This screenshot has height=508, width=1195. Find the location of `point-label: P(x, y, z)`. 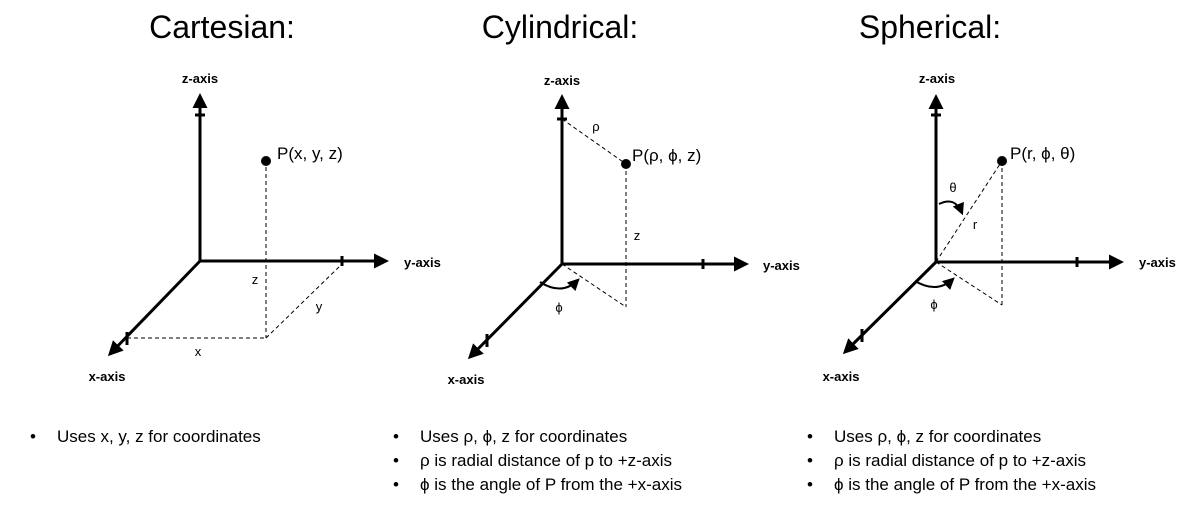

point-label: P(x, y, z) is located at coordinates (310, 153).